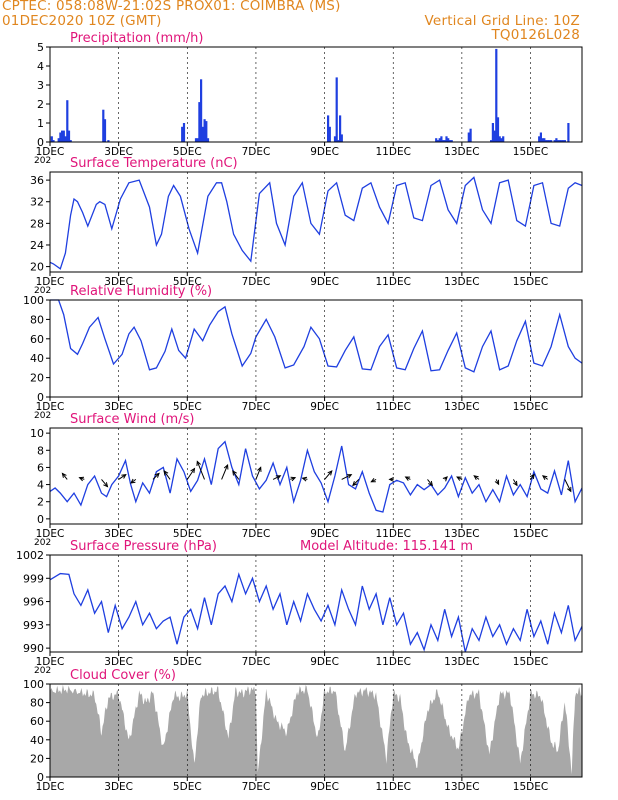  I want to click on precip-ytick-label: 5, so click(40, 47).